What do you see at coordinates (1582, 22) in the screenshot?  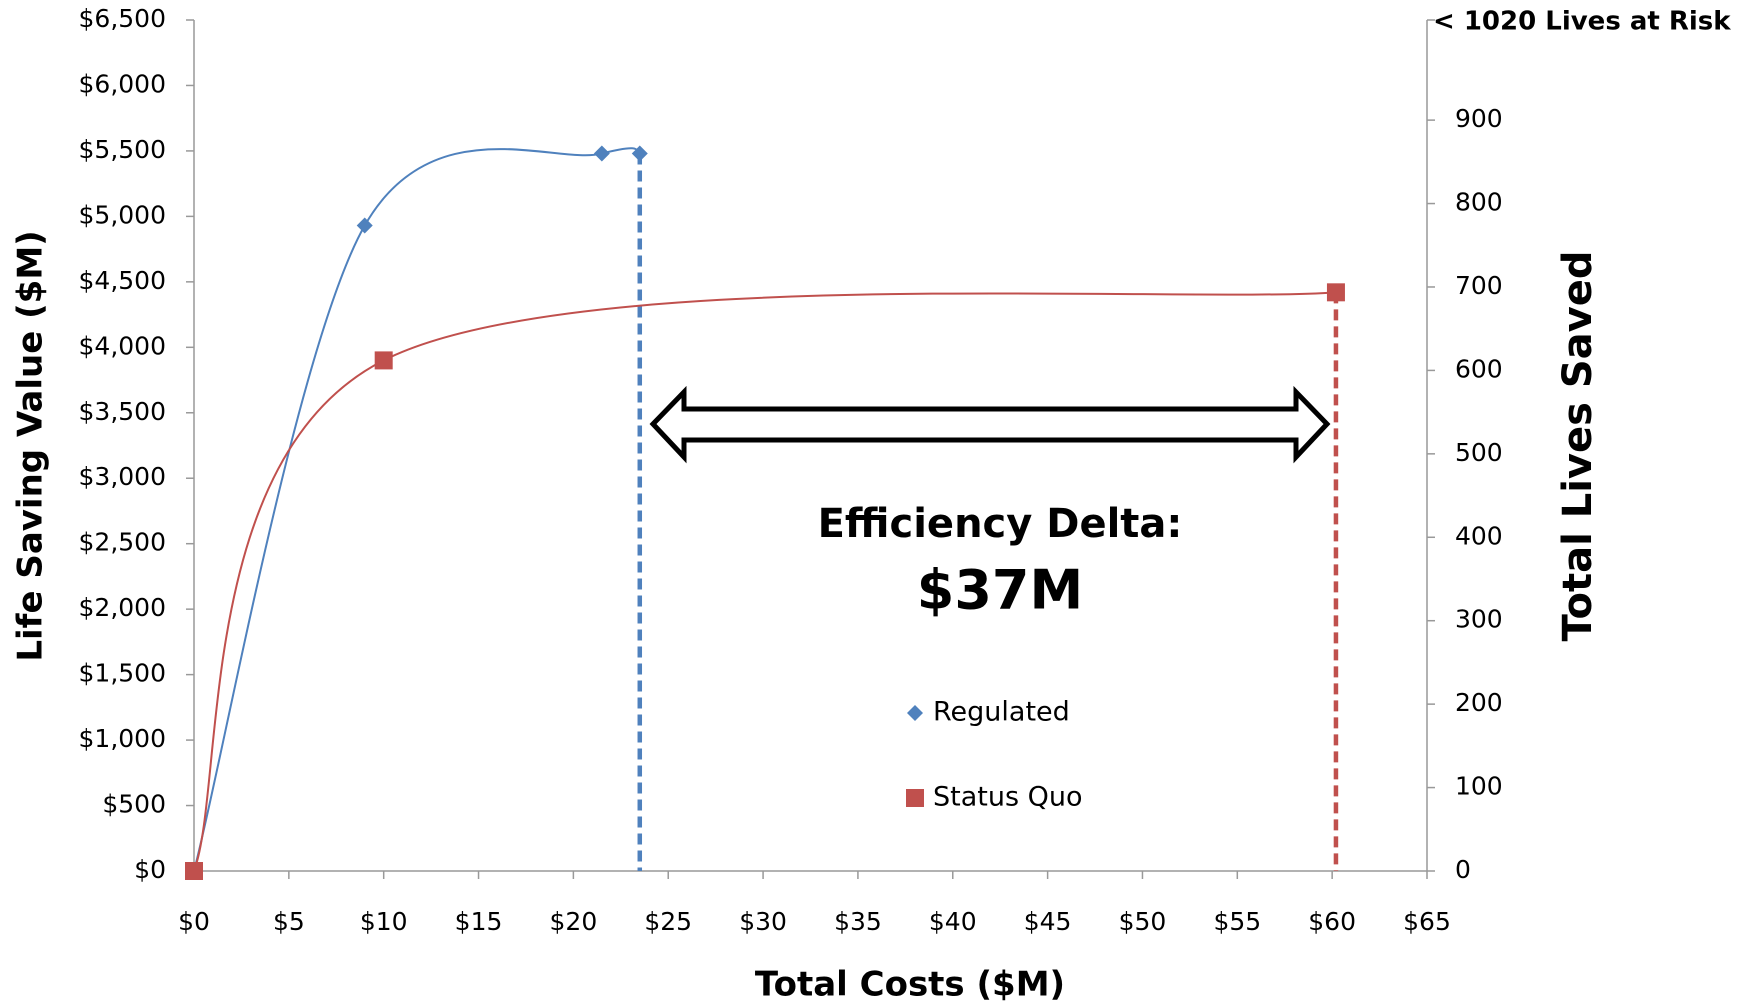 I see `y2-top-label: < 1020 Lives at Risk` at bounding box center [1582, 22].